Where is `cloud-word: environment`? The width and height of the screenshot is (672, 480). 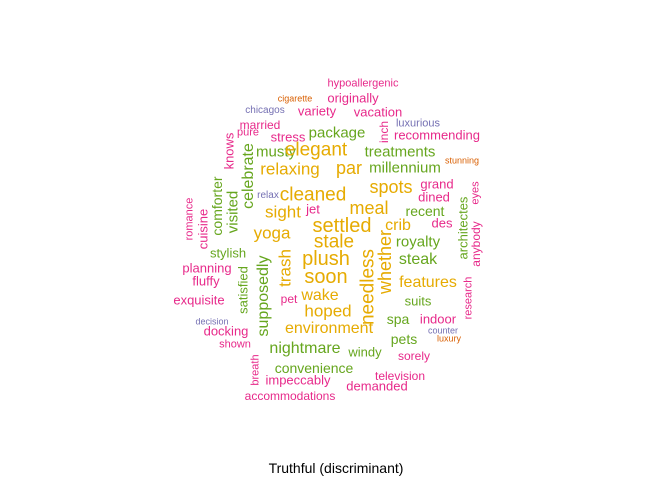
cloud-word: environment is located at coordinates (329, 328).